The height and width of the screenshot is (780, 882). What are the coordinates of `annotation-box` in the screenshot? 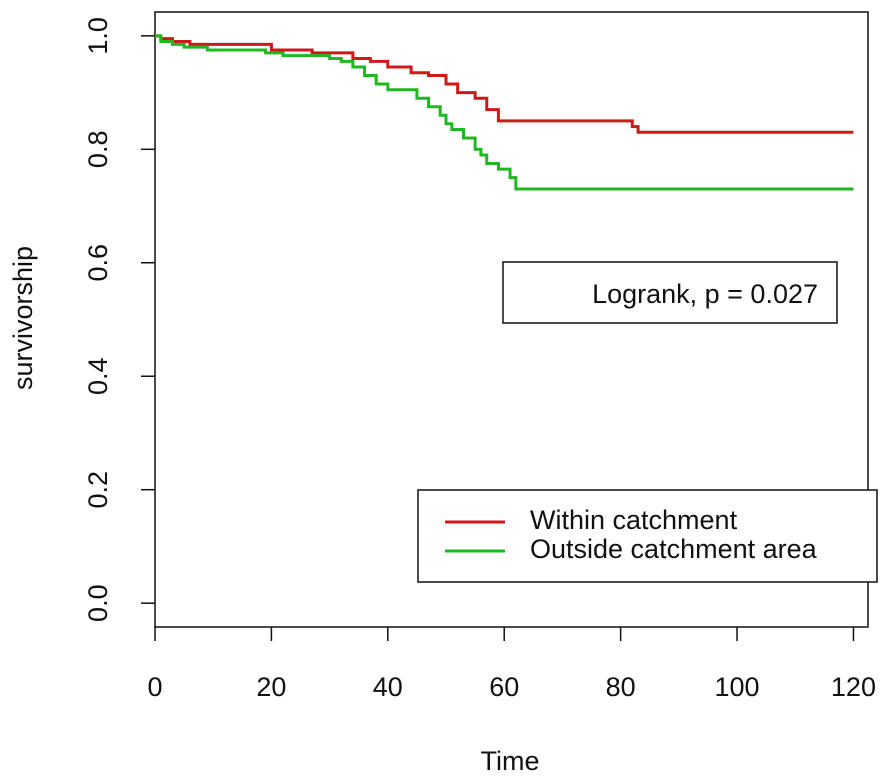 It's located at (670, 292).